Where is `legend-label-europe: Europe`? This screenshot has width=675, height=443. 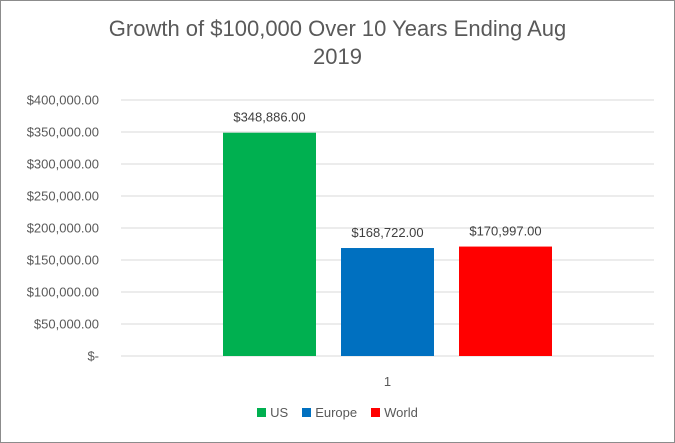
legend-label-europe: Europe is located at coordinates (336, 412).